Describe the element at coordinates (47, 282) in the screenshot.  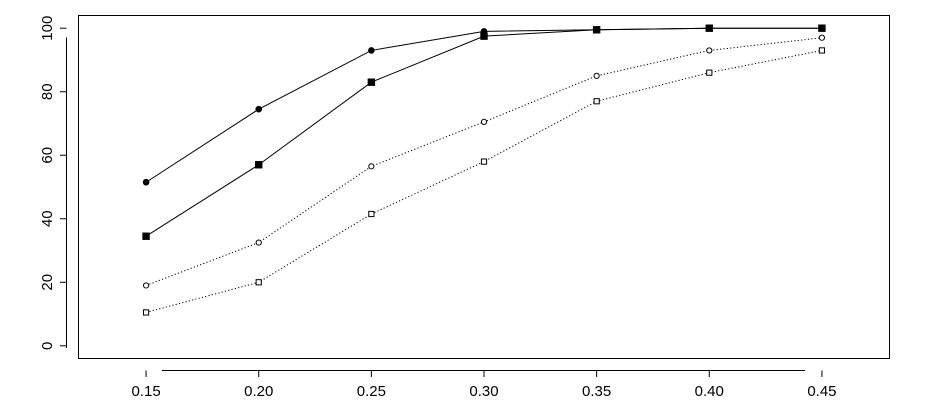
I see `y-tick-label: 20` at that location.